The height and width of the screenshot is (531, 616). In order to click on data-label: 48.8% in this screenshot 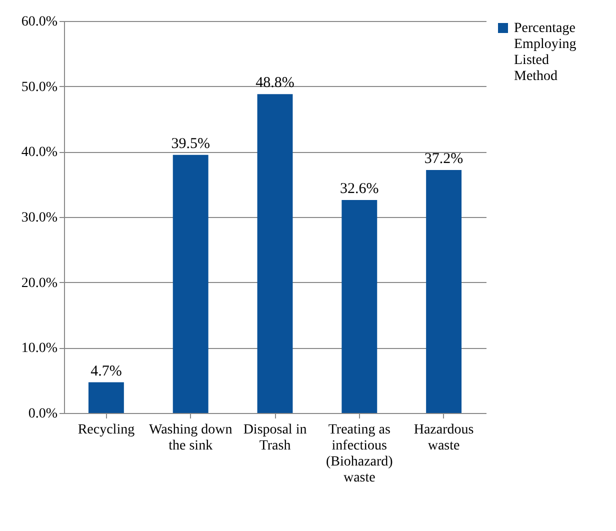, I will do `click(275, 83)`.